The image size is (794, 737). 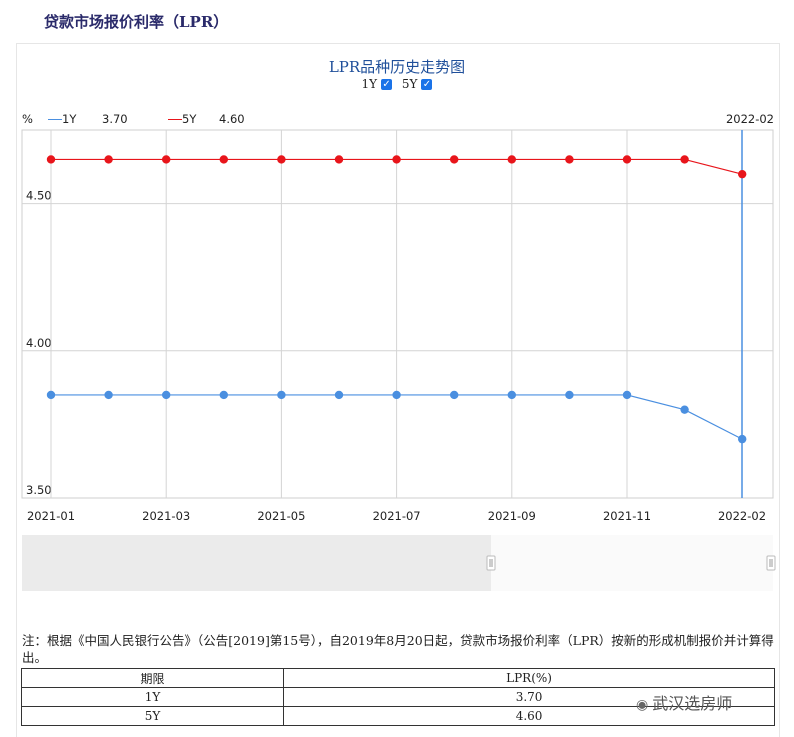 I want to click on watermark-text: 武汉选房师, so click(x=692, y=703).